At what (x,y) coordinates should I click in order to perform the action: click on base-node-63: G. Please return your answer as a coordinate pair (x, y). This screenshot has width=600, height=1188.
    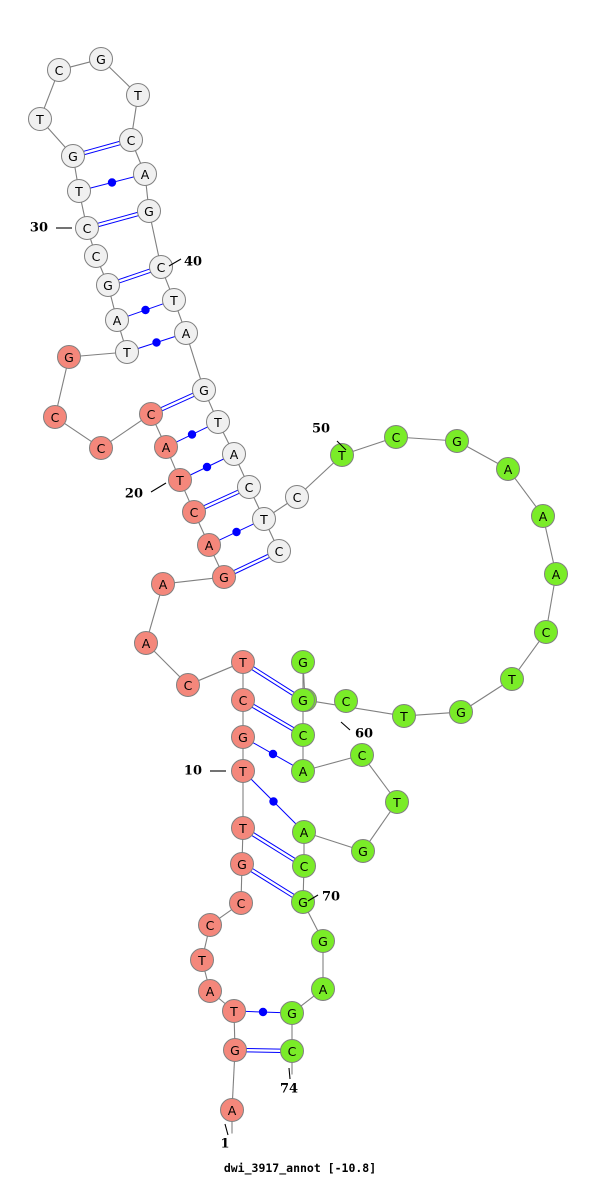
    Looking at the image, I should click on (303, 700).